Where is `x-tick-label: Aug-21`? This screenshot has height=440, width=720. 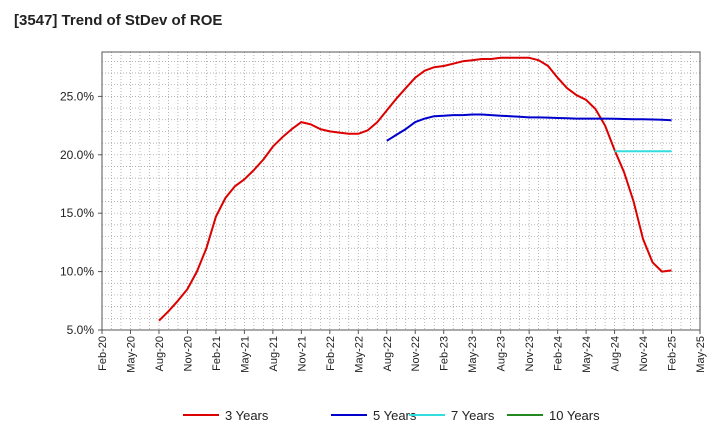 x-tick-label: Aug-21 is located at coordinates (274, 353).